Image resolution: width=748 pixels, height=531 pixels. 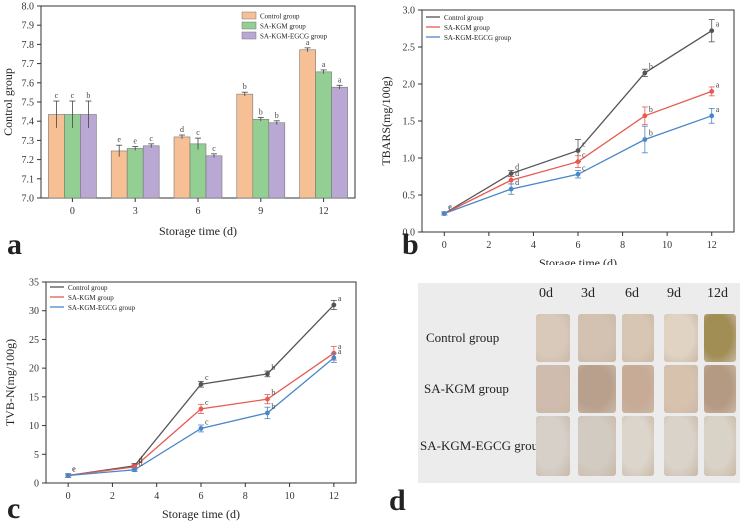 What do you see at coordinates (28, 160) in the screenshot?
I see `y-tick-label: 7.2` at bounding box center [28, 160].